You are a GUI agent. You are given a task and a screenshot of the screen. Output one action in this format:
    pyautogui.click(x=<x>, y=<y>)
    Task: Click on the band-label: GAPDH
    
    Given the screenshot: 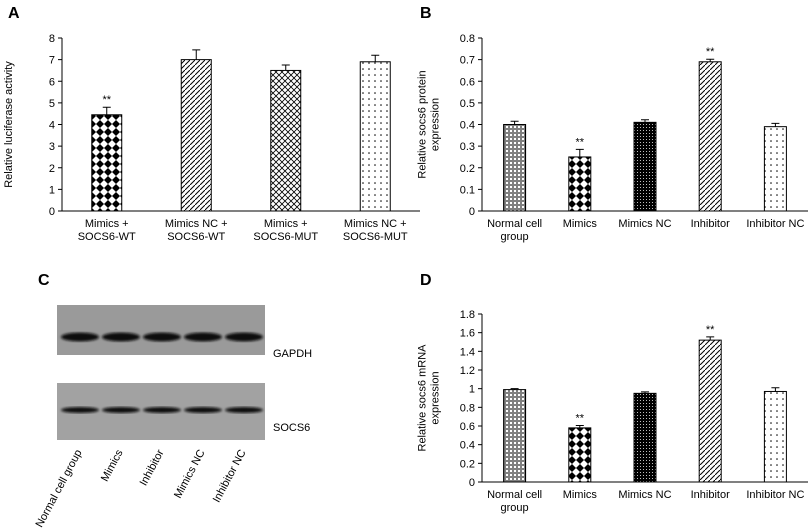 What is the action you would take?
    pyautogui.click(x=292, y=354)
    